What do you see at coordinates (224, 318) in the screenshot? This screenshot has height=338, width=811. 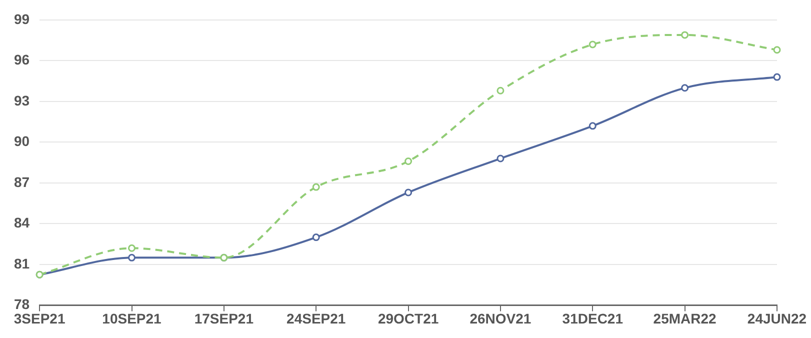 I see `x-tick-label: 17SEP21` at bounding box center [224, 318].